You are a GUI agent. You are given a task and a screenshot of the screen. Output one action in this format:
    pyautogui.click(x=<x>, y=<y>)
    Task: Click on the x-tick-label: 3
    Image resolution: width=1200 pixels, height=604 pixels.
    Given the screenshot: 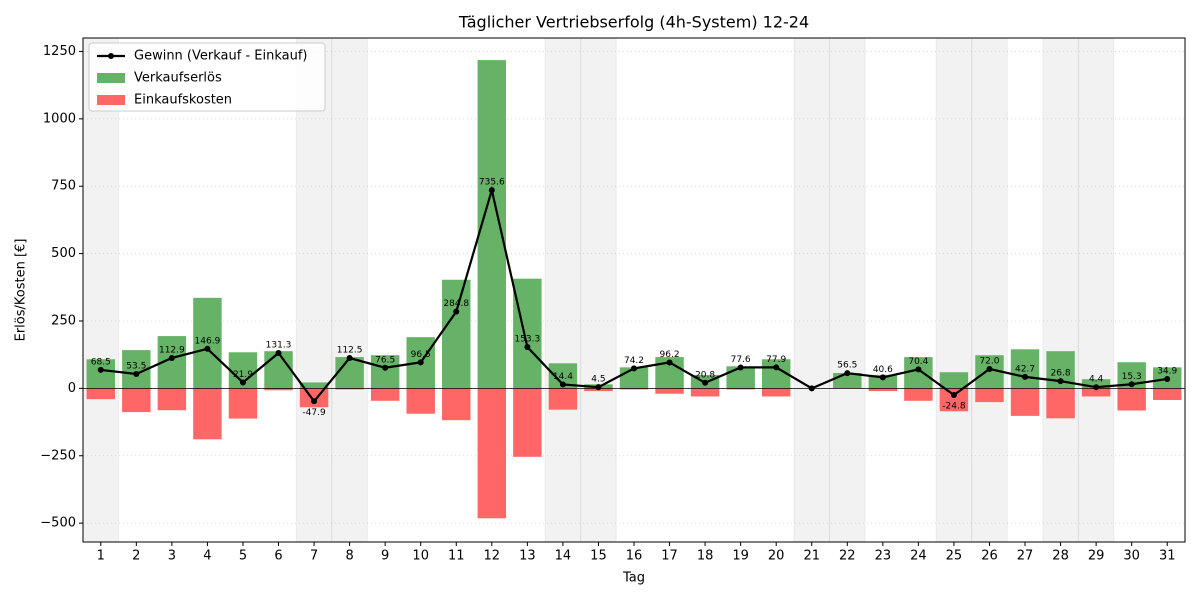 What is the action you would take?
    pyautogui.click(x=172, y=556)
    